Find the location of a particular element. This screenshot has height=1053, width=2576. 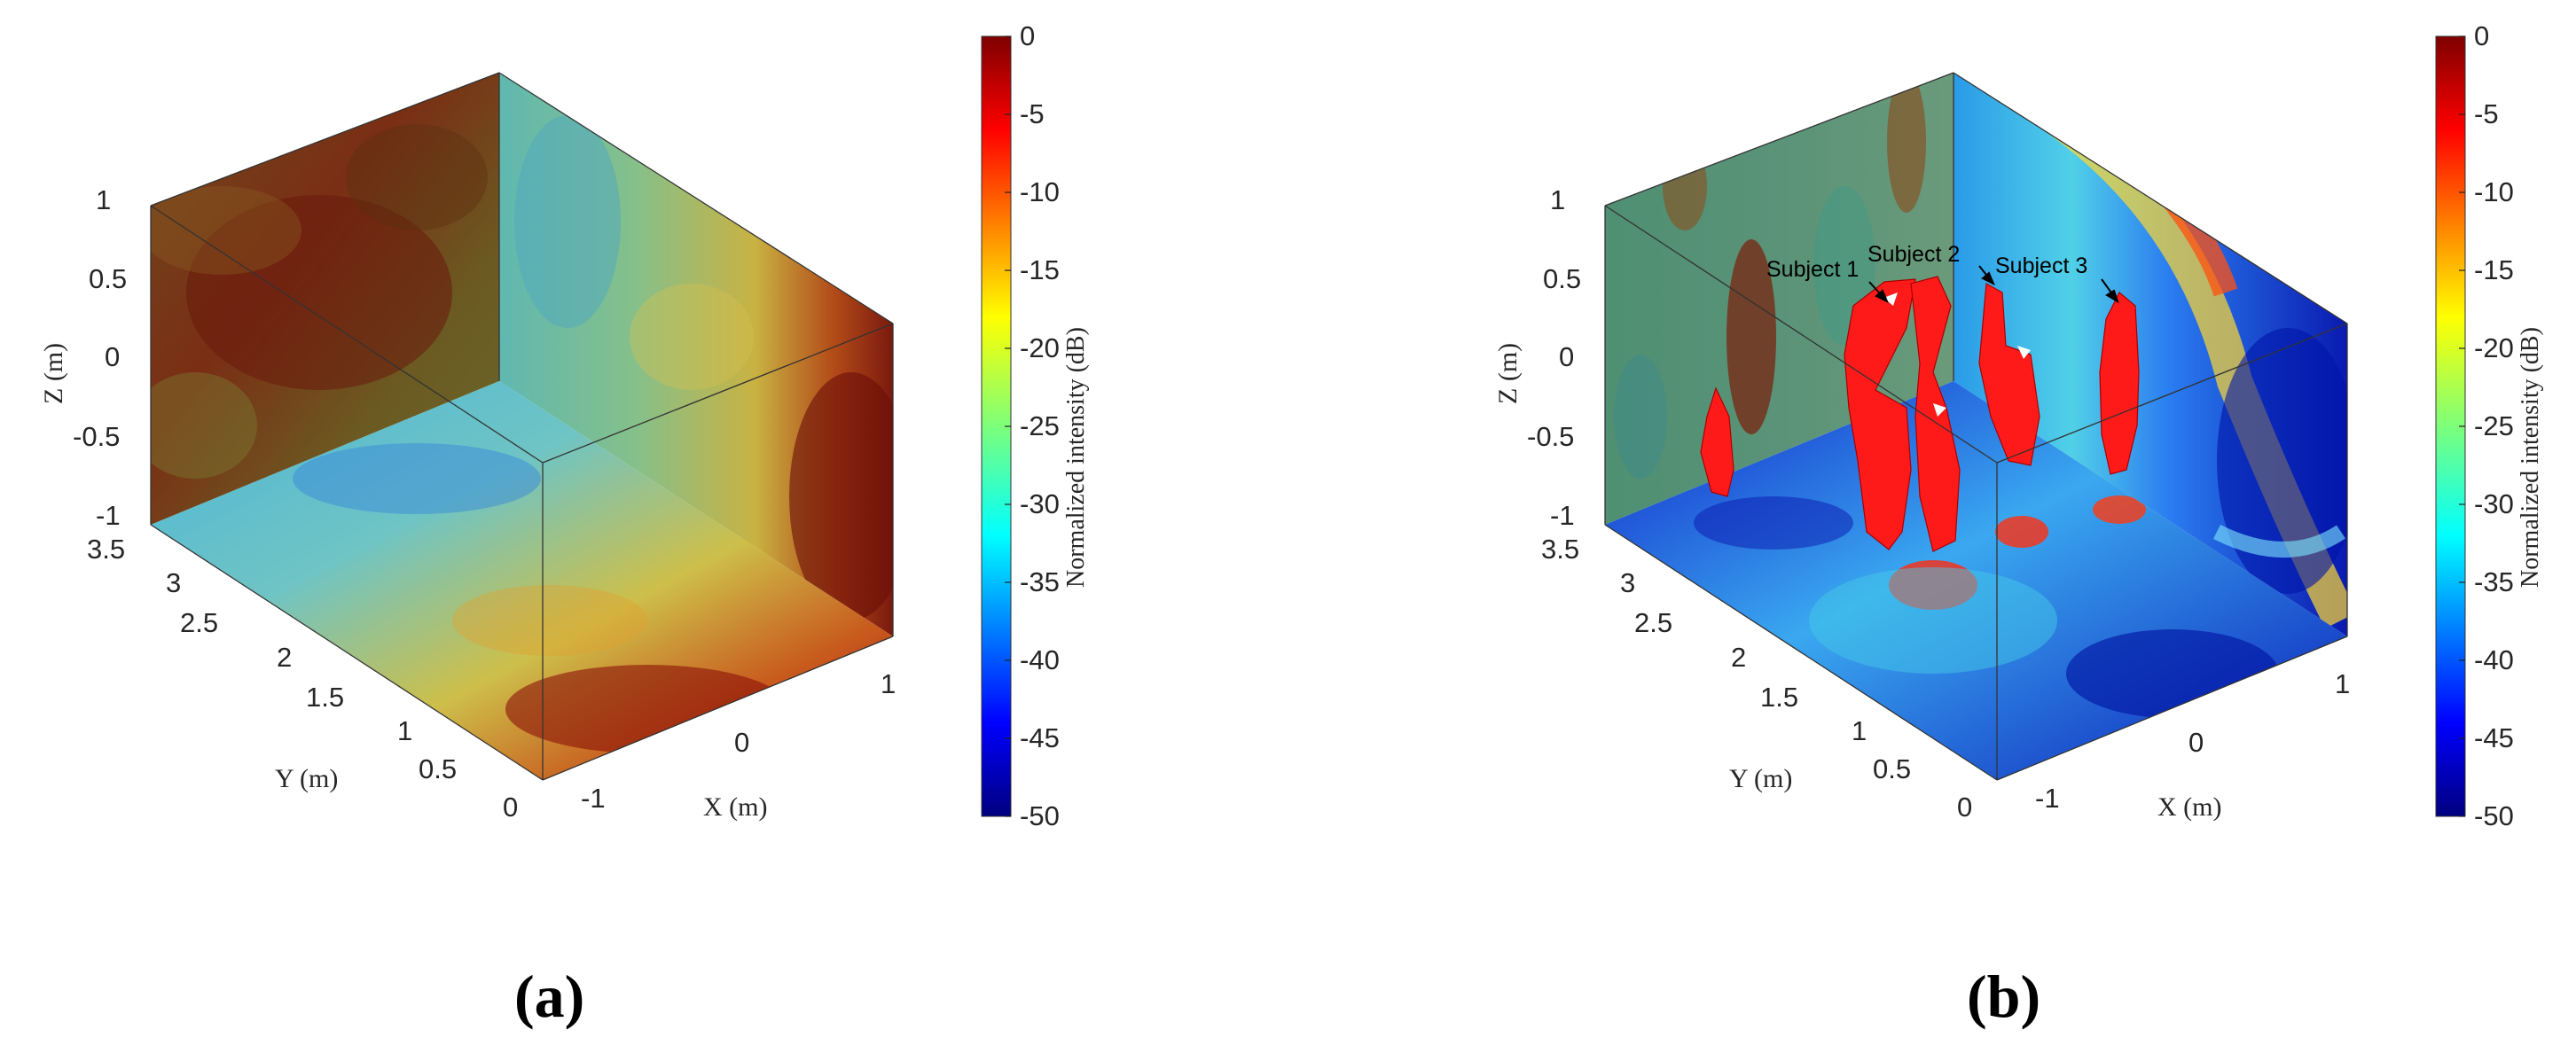

panel-b-y-tick-3: 3 is located at coordinates (1627, 582).